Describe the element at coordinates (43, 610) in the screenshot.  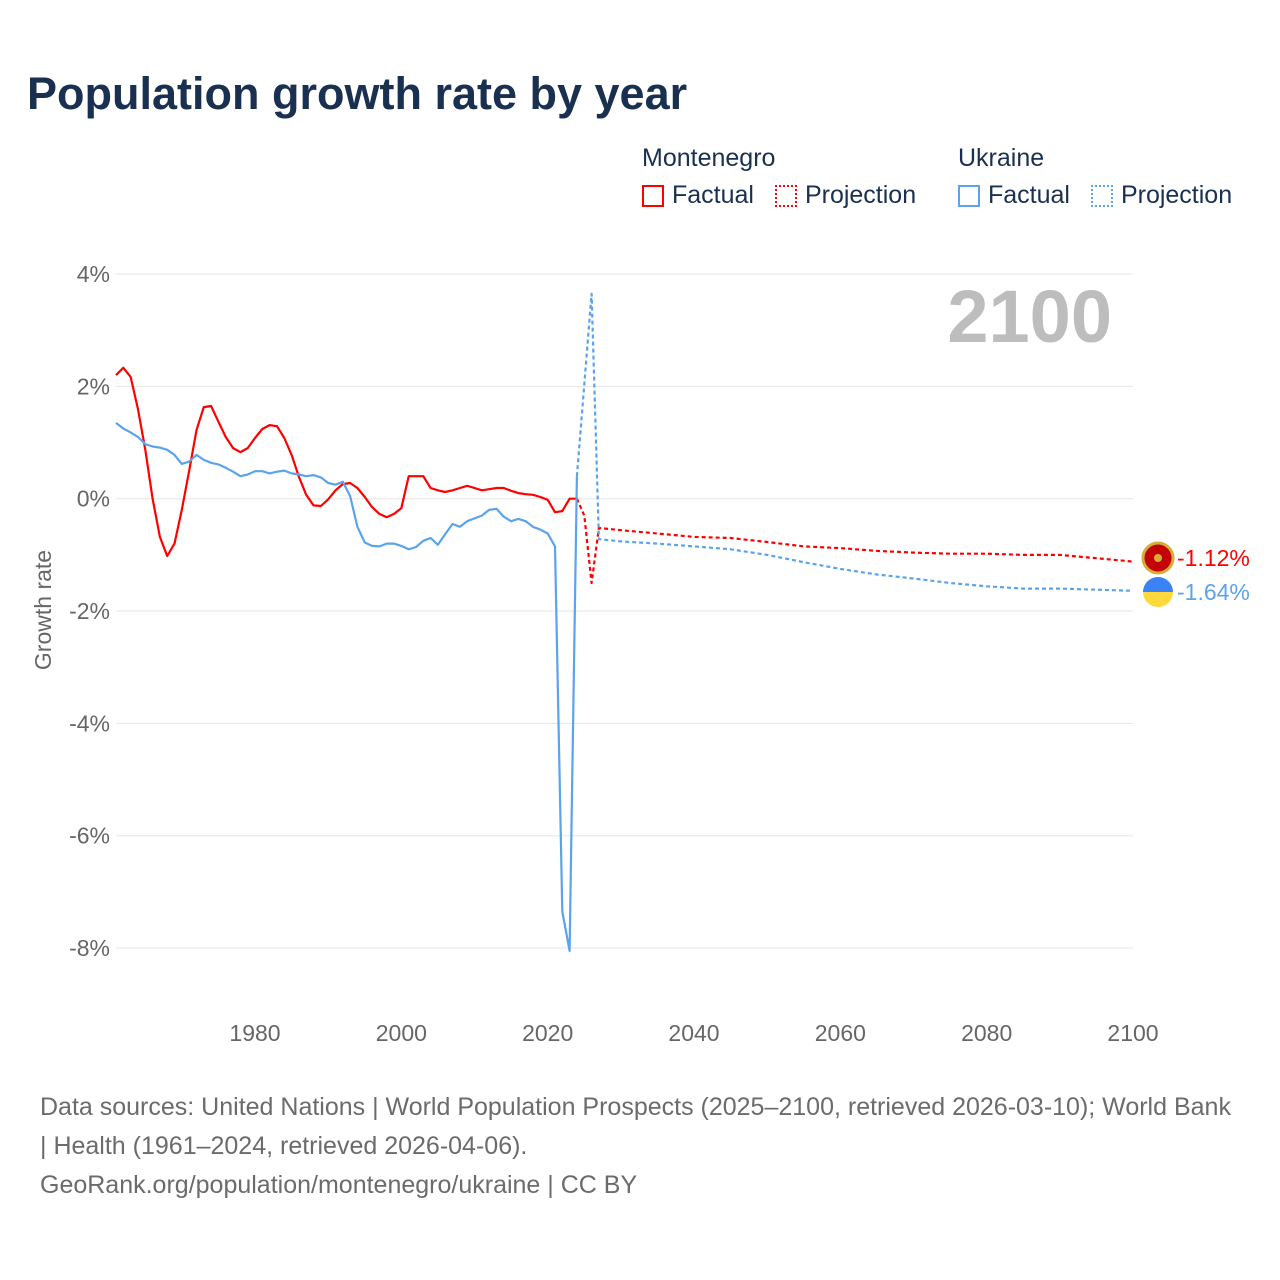
I see `y-axis-label: Growth rate` at that location.